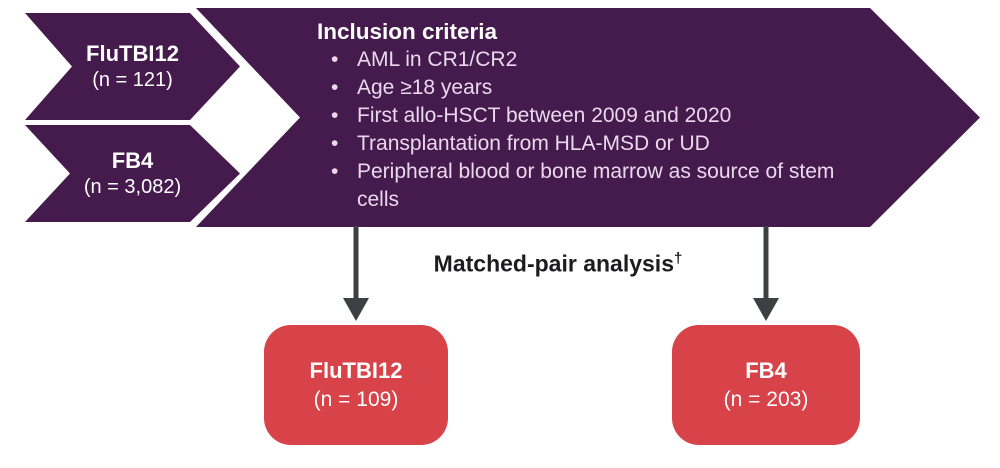 This screenshot has height=468, width=1000. I want to click on inclusion-criterion: Transplantation from HLA-MSD or UD, so click(604, 144).